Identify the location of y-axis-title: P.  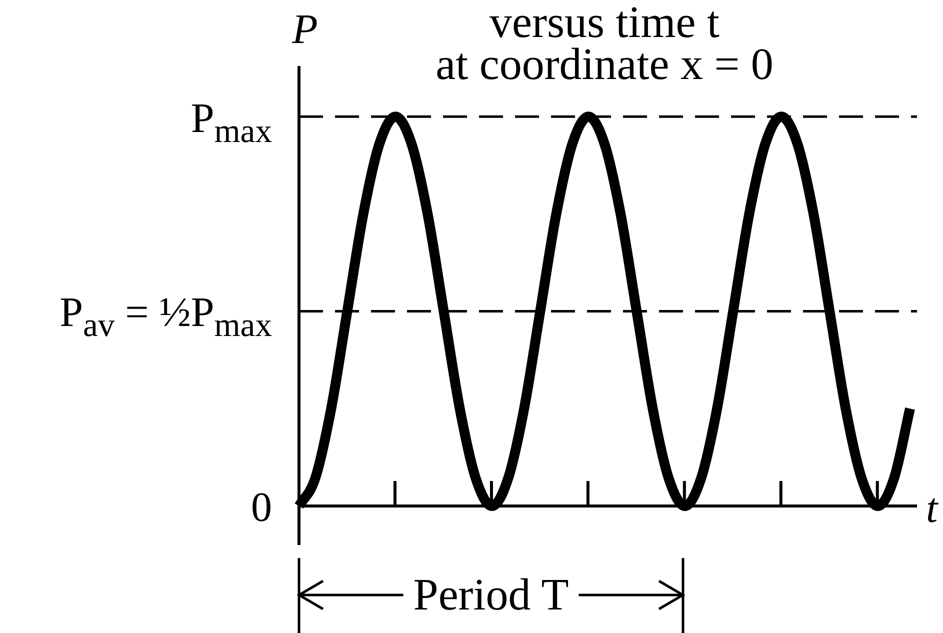
(305, 30).